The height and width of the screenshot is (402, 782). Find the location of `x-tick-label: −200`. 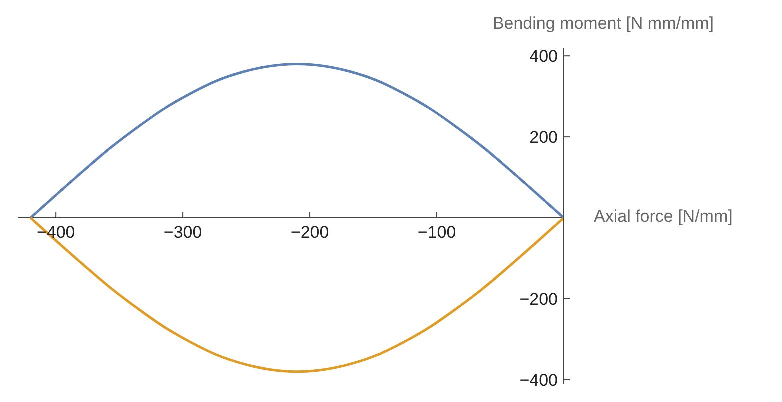

x-tick-label: −200 is located at coordinates (310, 232).